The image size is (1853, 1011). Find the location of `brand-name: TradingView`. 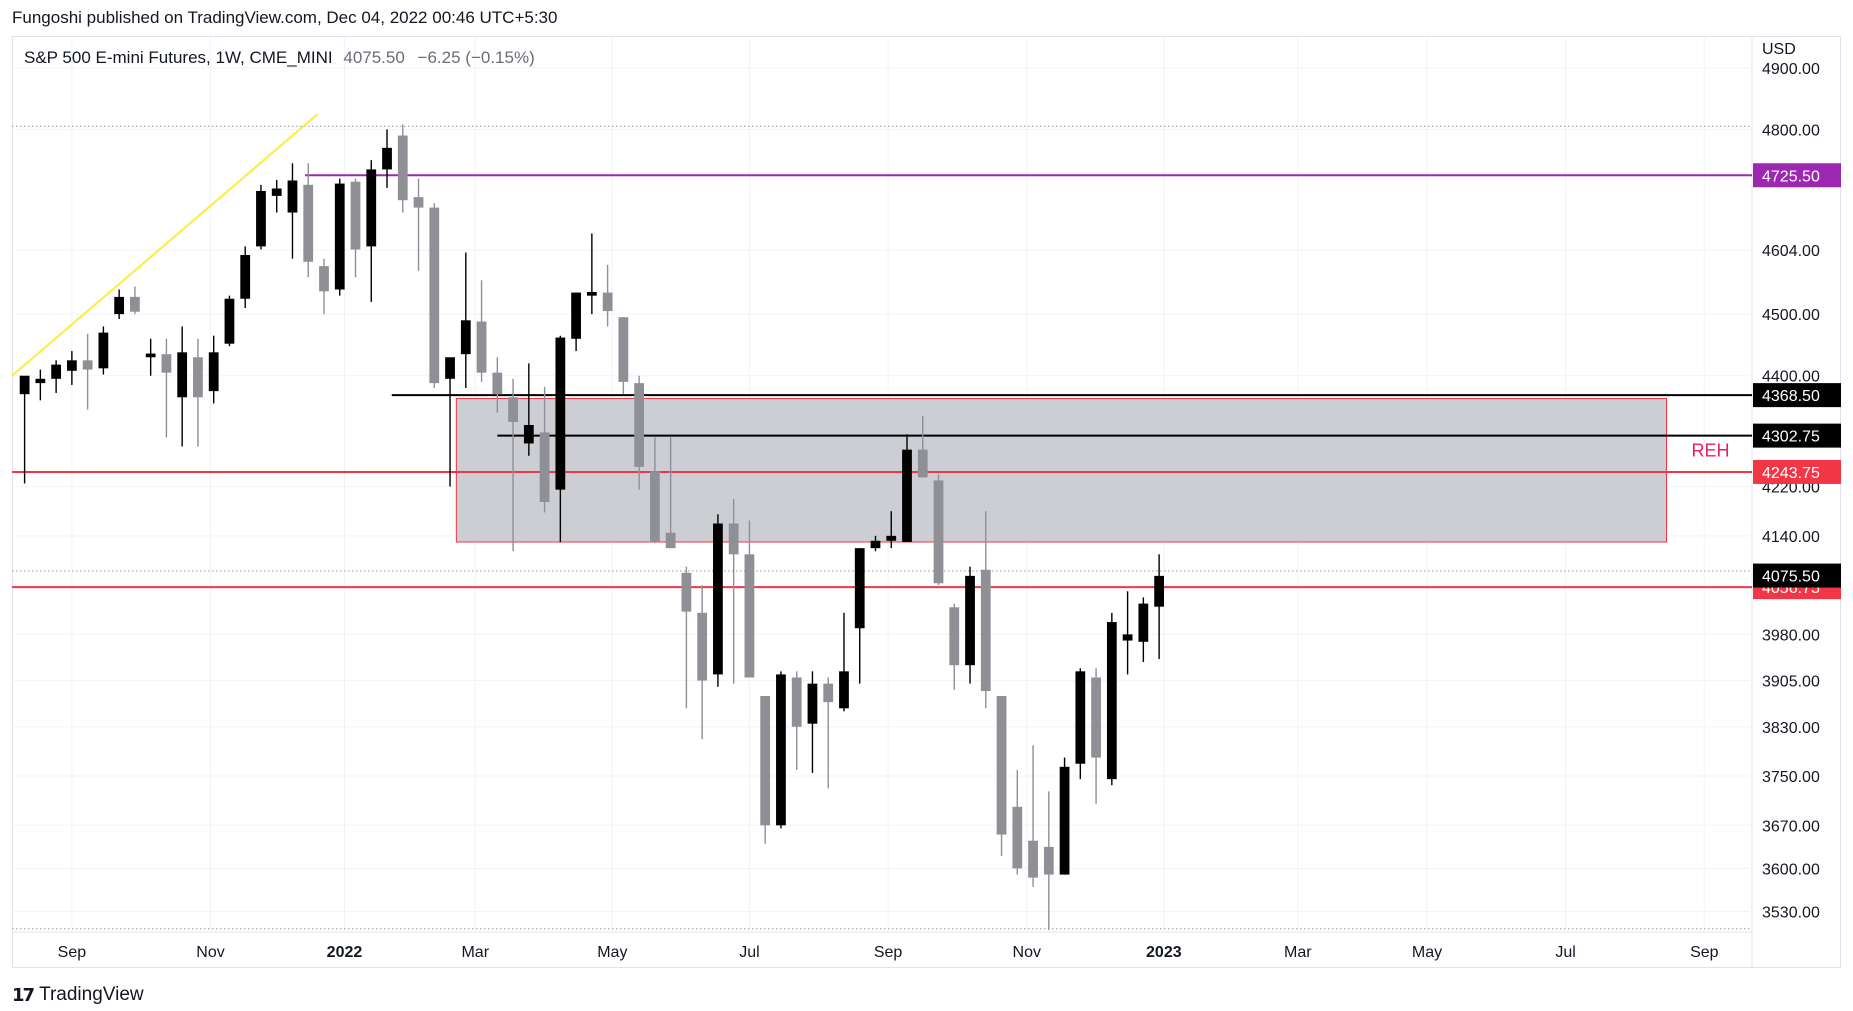

brand-name: TradingView is located at coordinates (91, 994).